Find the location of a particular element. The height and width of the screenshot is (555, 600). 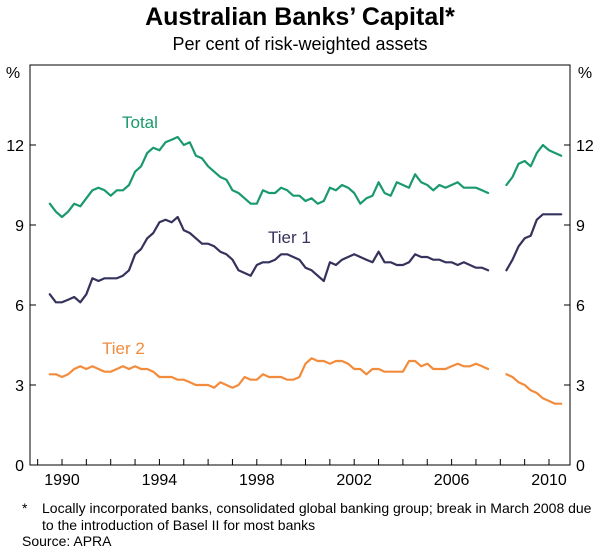

x-tick-label: 2002 is located at coordinates (354, 480).